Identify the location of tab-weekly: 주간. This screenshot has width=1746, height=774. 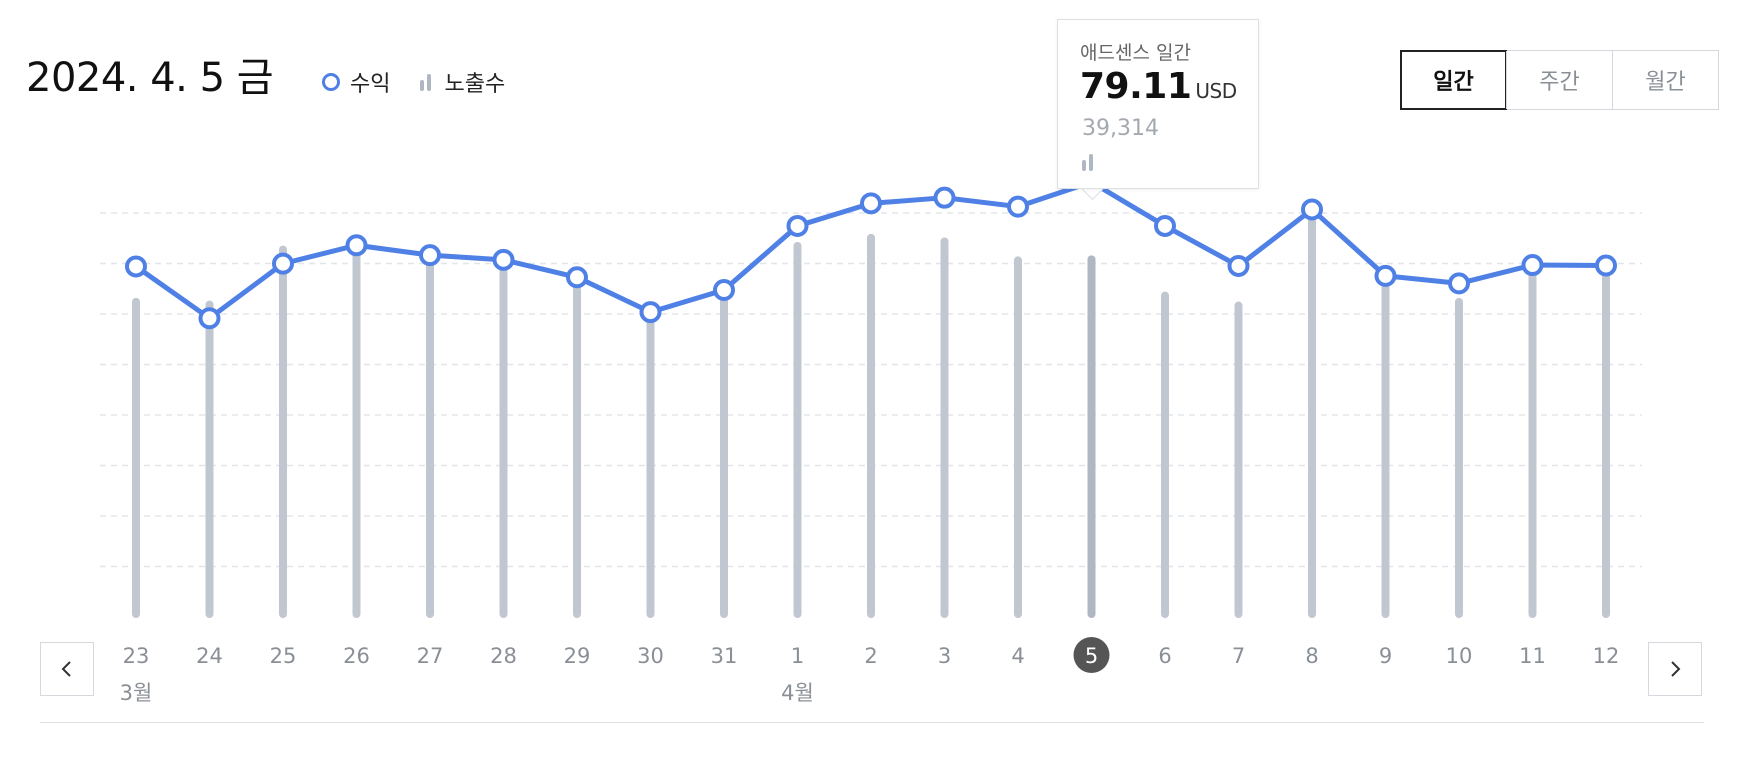
(1559, 80).